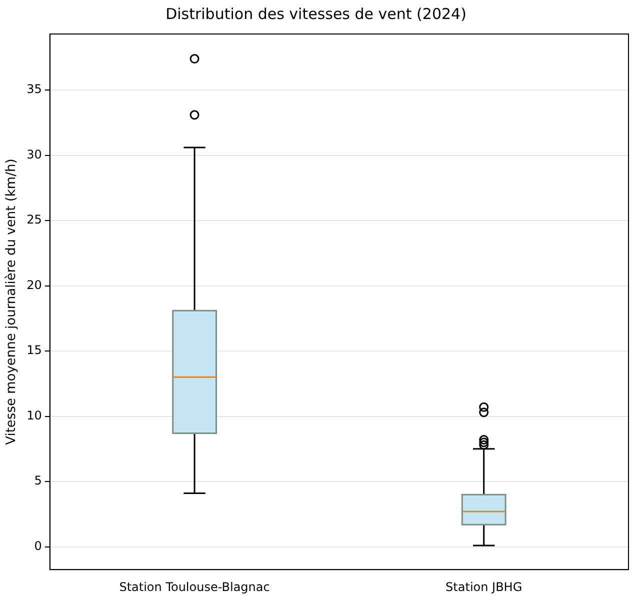  What do you see at coordinates (194, 587) in the screenshot?
I see `x-tick-label: Station Toulouse-Blagnac` at bounding box center [194, 587].